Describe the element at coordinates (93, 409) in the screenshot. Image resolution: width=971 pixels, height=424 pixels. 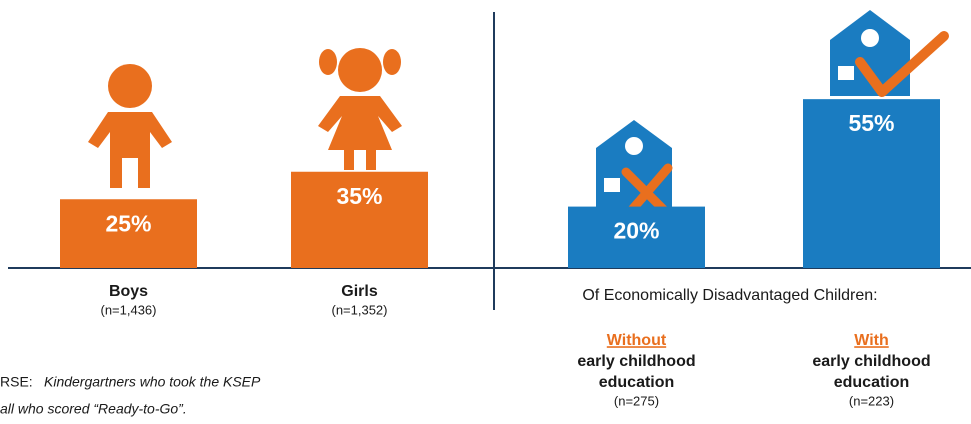
I see `footnote-line: all who scored “Ready-to-Go”.` at that location.